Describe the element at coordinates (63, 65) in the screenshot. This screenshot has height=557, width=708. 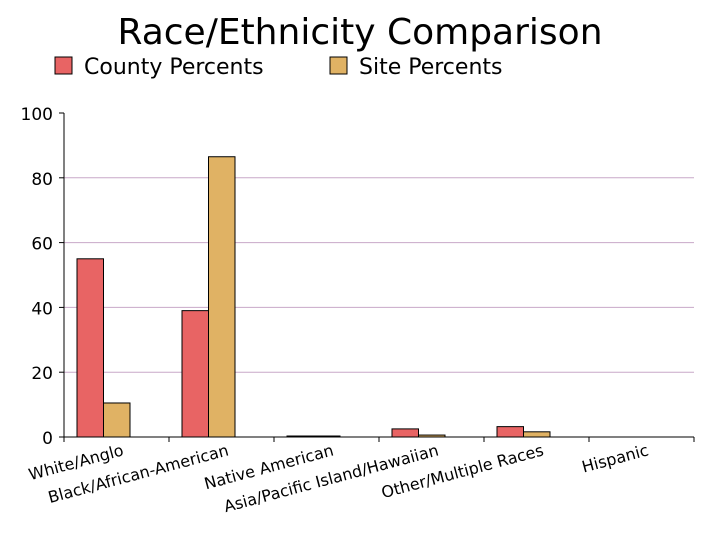
I see `legend-swatch-county` at that location.